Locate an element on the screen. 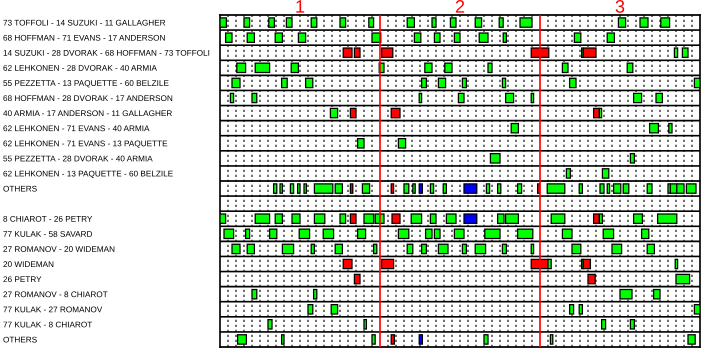 The width and height of the screenshot is (702, 349). y-tick-label: 8 CHIAROT - 26 PETRY is located at coordinates (47, 219).